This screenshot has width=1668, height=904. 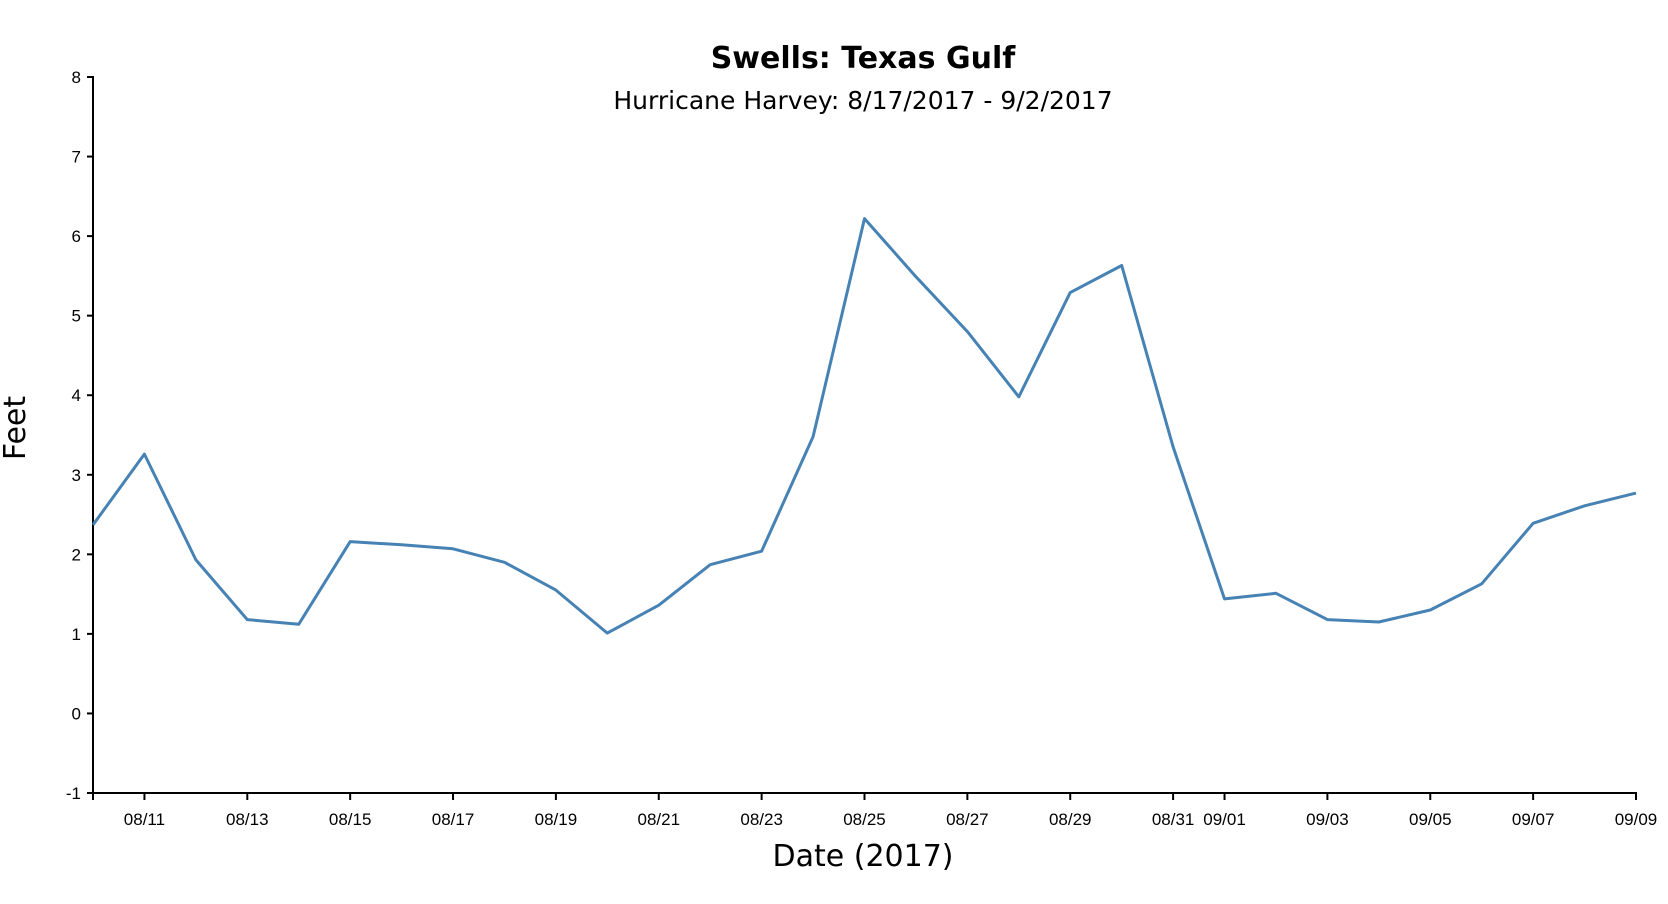 I want to click on x-tick-label: 08/13, so click(x=247, y=819).